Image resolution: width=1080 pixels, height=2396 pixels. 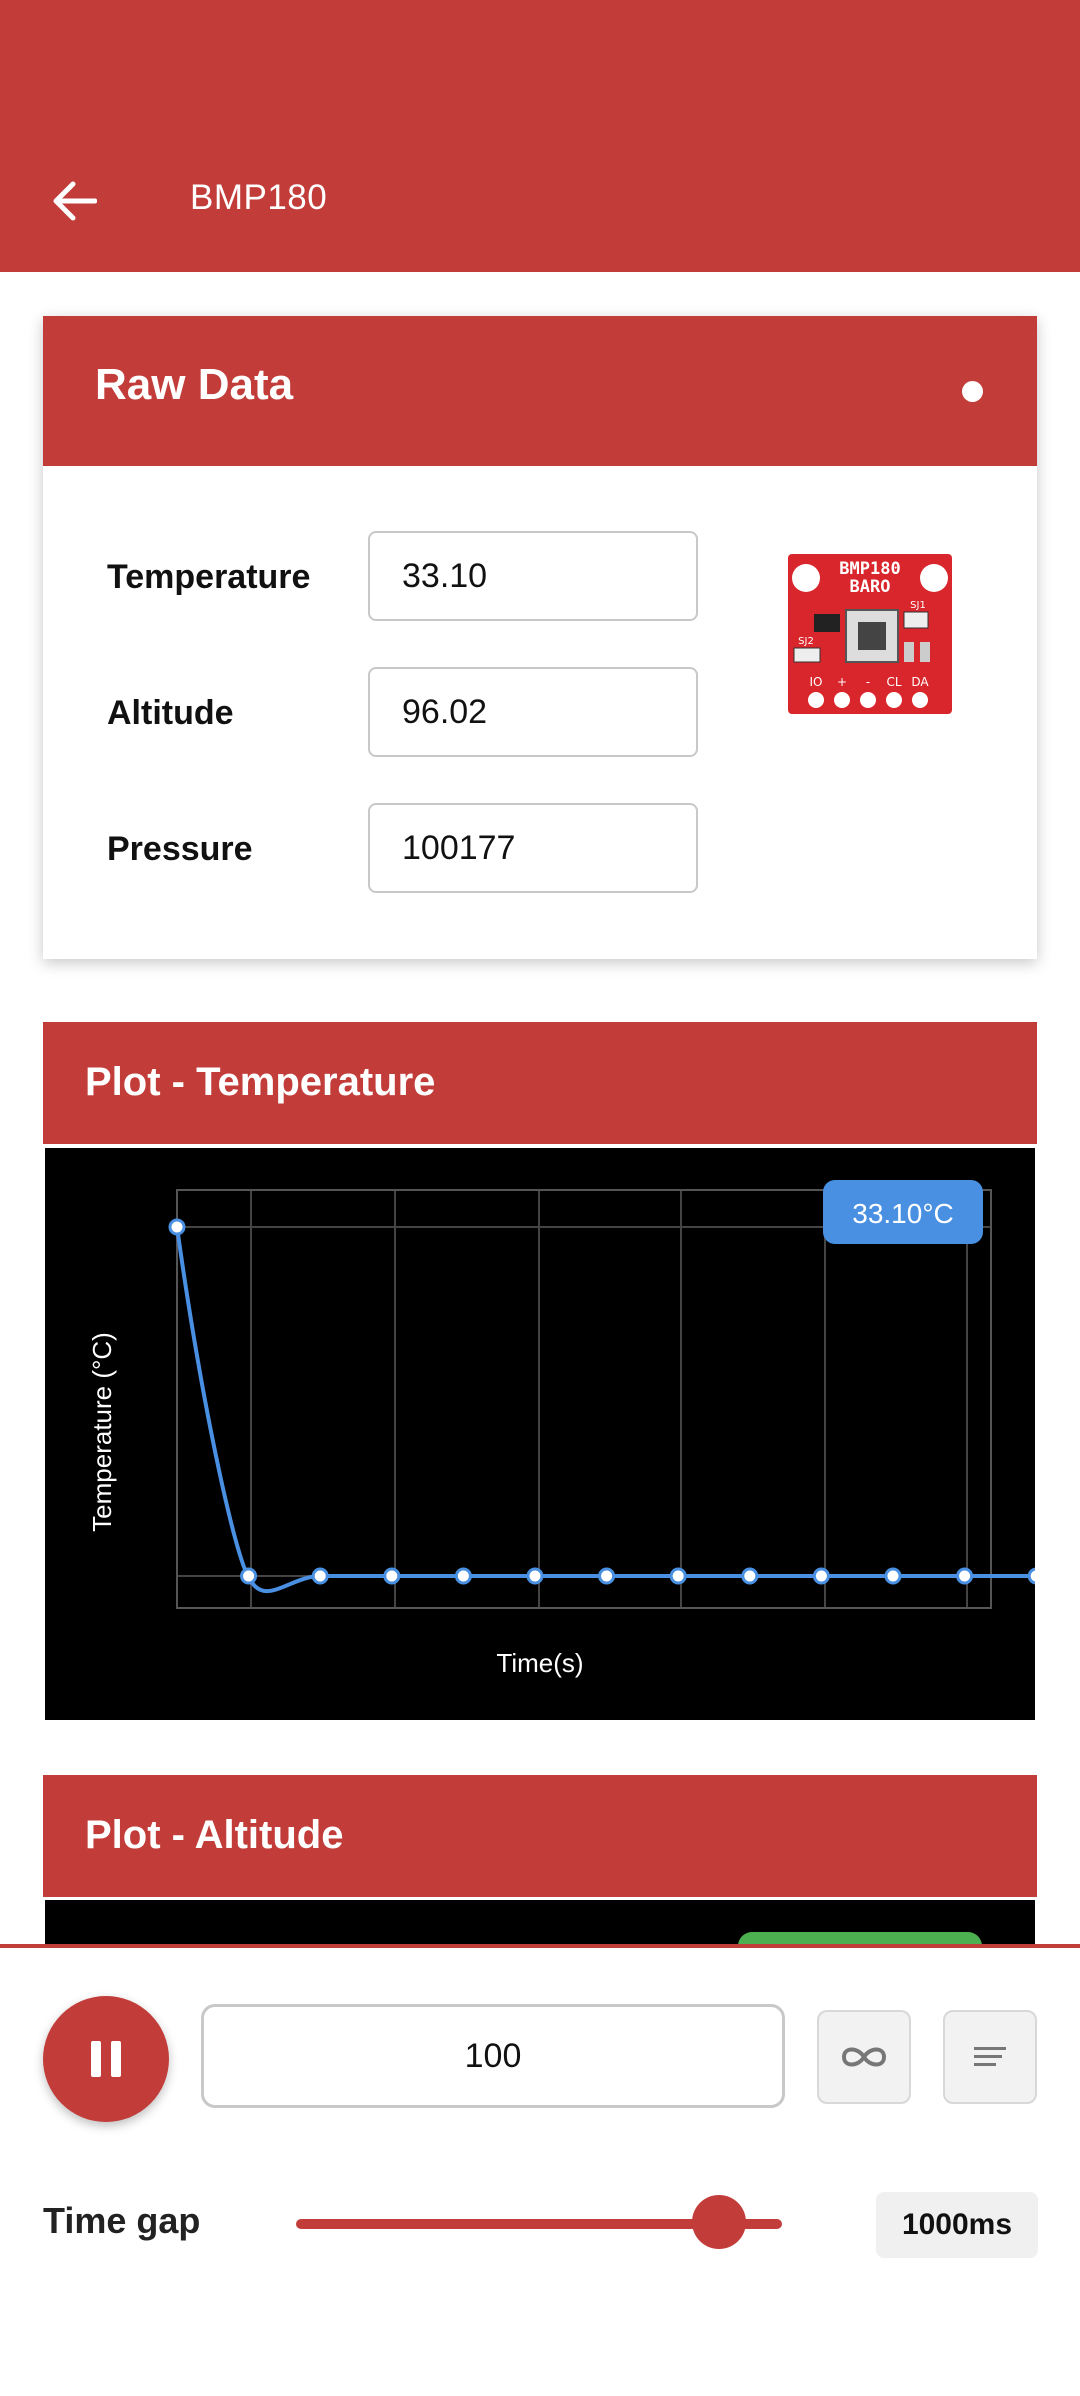 I want to click on temperature-series-line, so click(x=606, y=1410).